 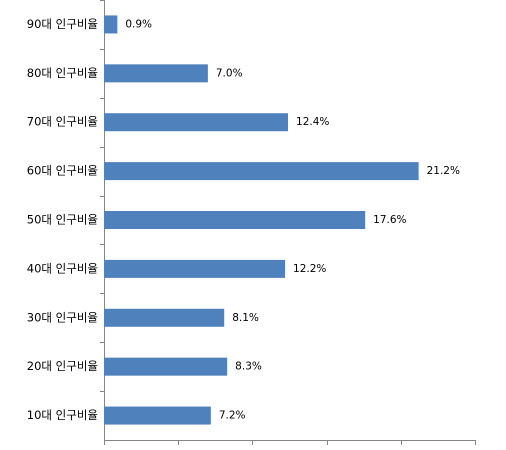 What do you see at coordinates (62, 268) in the screenshot?
I see `y-tick-label: 40대 인구비율` at bounding box center [62, 268].